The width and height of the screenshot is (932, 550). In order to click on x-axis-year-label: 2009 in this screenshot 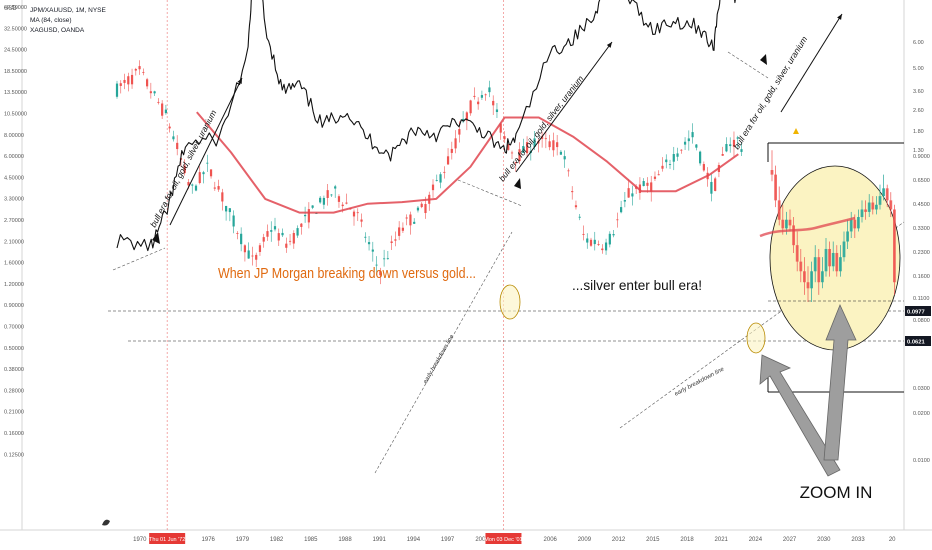, I will do `click(585, 540)`.